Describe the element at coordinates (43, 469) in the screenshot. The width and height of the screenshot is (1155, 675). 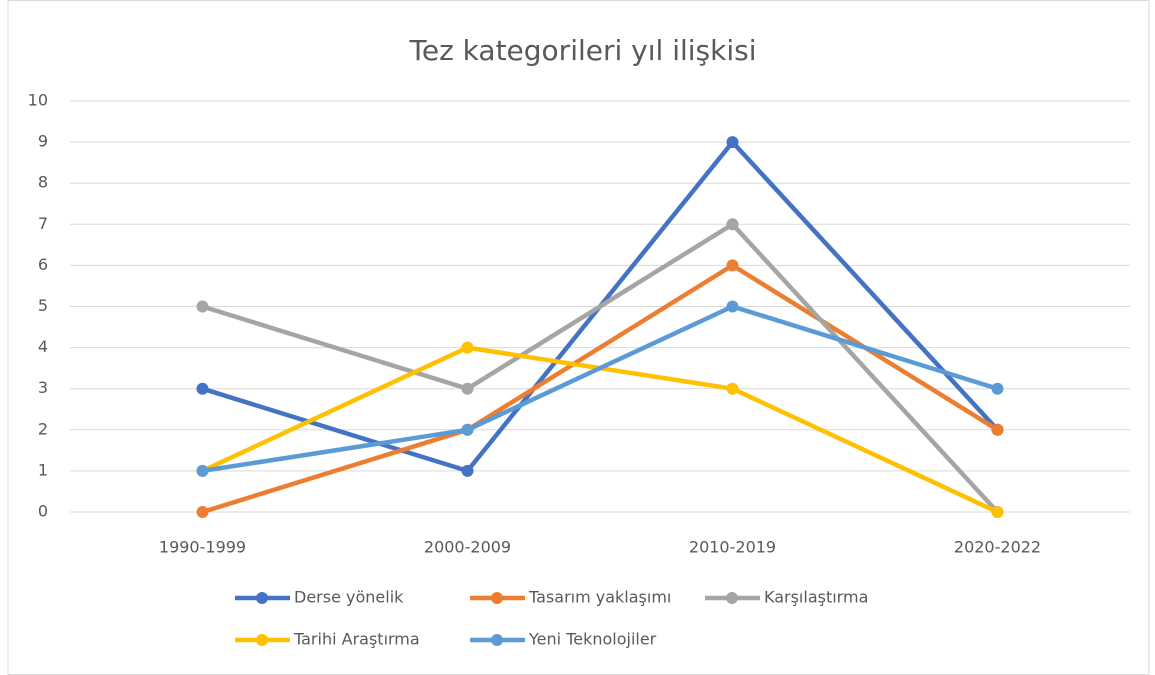
I see `y-tick-label: 1` at that location.